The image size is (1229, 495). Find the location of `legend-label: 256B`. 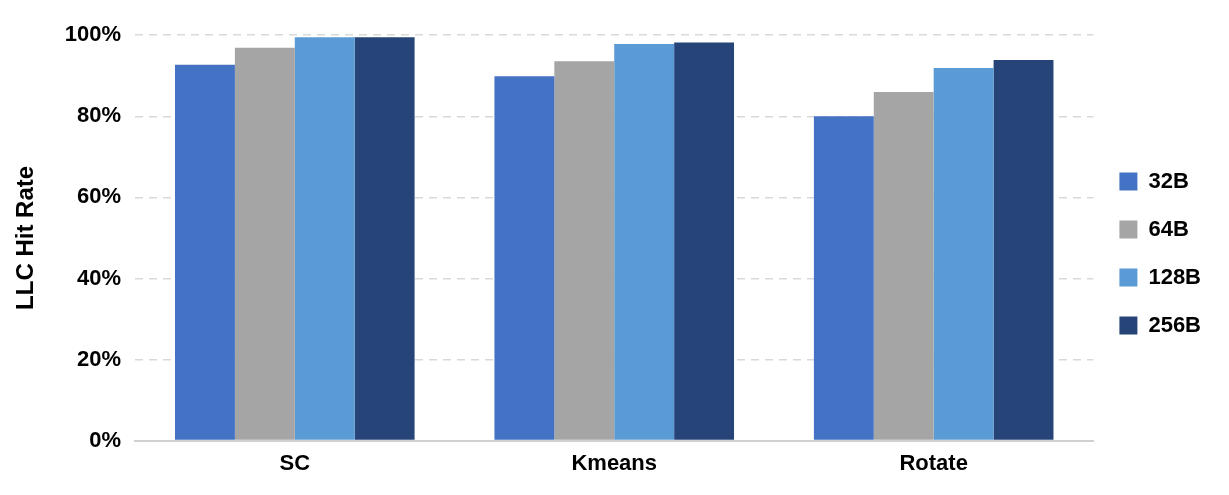

legend-label: 256B is located at coordinates (1174, 324).